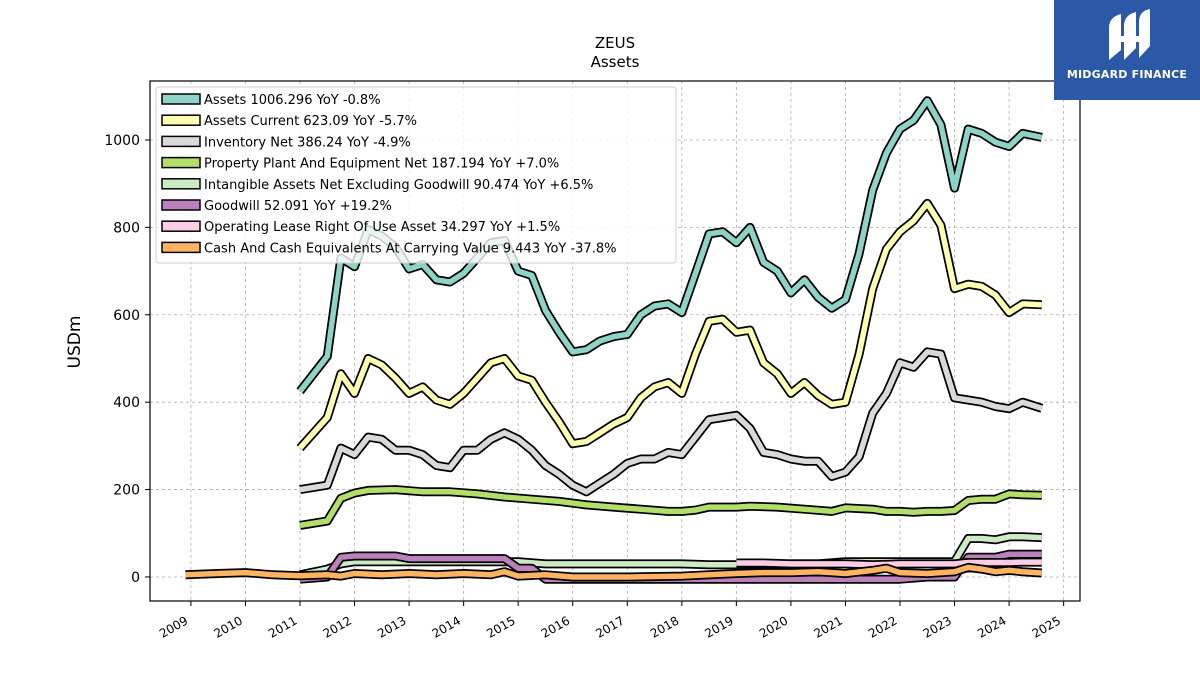  Describe the element at coordinates (228, 626) in the screenshot. I see `x-tick-label: 2010` at that location.